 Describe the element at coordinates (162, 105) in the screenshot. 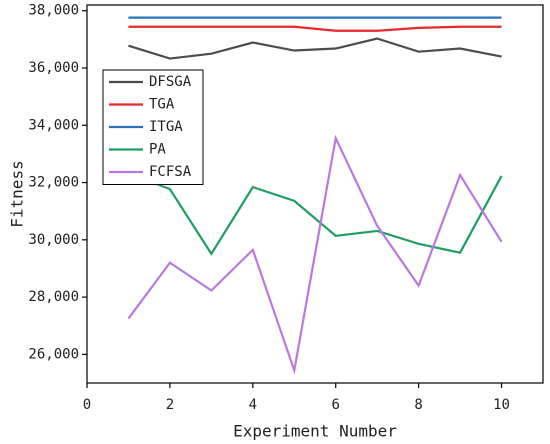

I see `legend-label: TGA` at that location.